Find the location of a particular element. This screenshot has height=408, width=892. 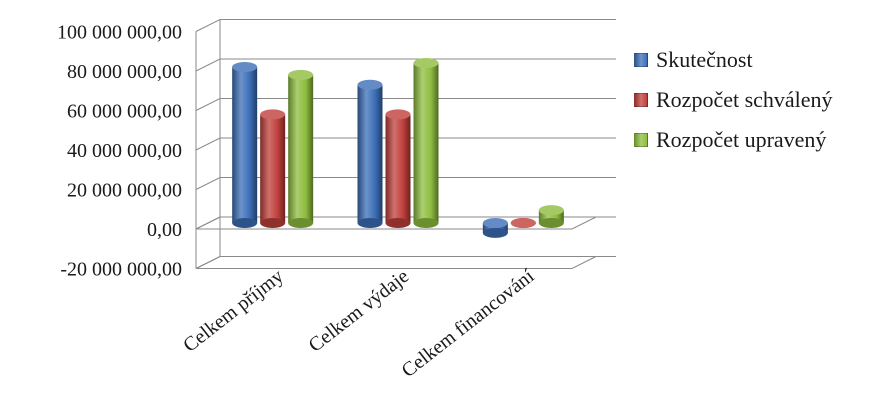

y-tick-label: 0,00 is located at coordinates (164, 230).